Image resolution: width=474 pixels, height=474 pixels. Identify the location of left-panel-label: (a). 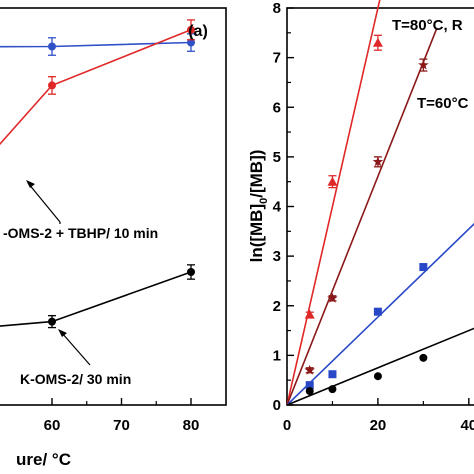
(198, 31).